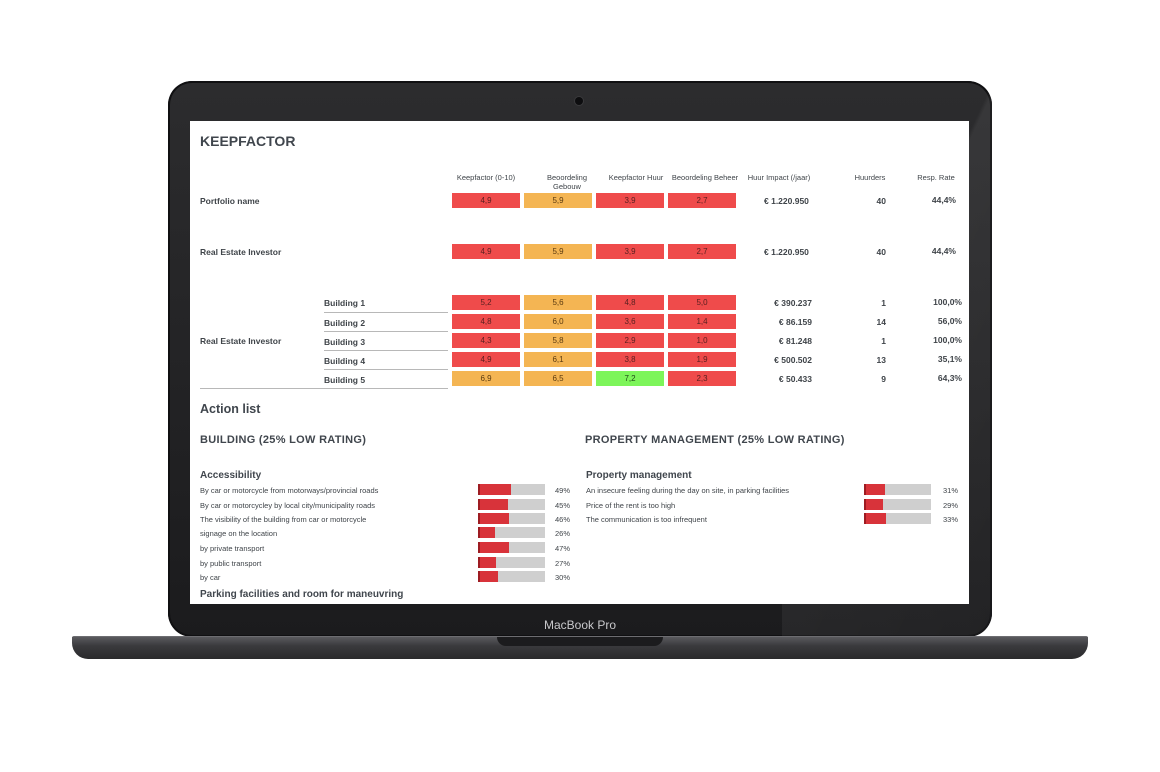  I want to click on building-label: Building 1, so click(345, 303).